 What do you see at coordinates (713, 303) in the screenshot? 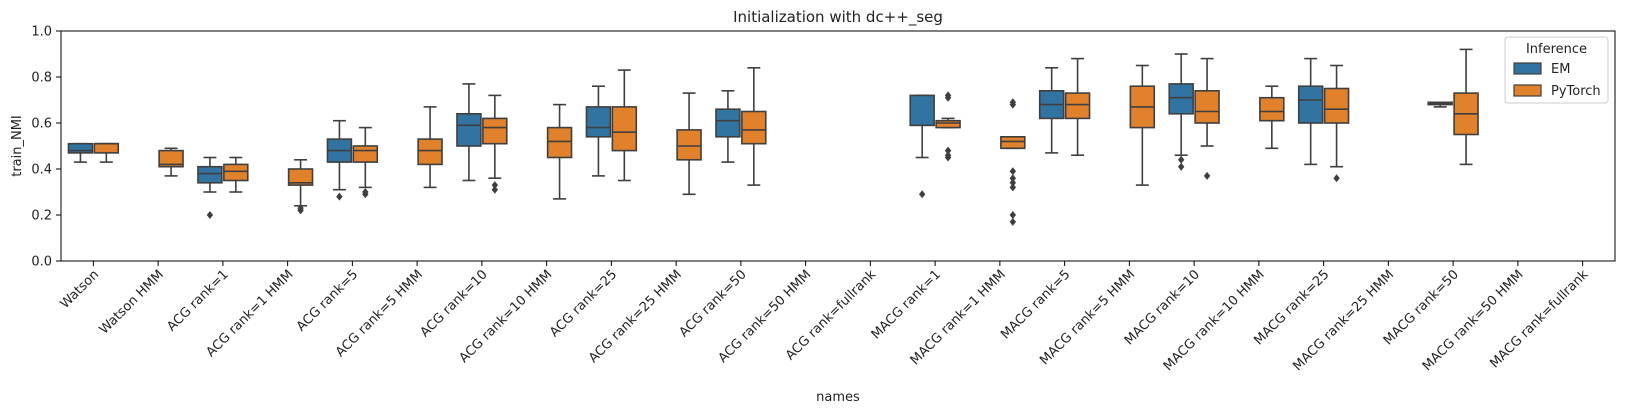
I see `x-tick-label: ACG rank=50` at bounding box center [713, 303].